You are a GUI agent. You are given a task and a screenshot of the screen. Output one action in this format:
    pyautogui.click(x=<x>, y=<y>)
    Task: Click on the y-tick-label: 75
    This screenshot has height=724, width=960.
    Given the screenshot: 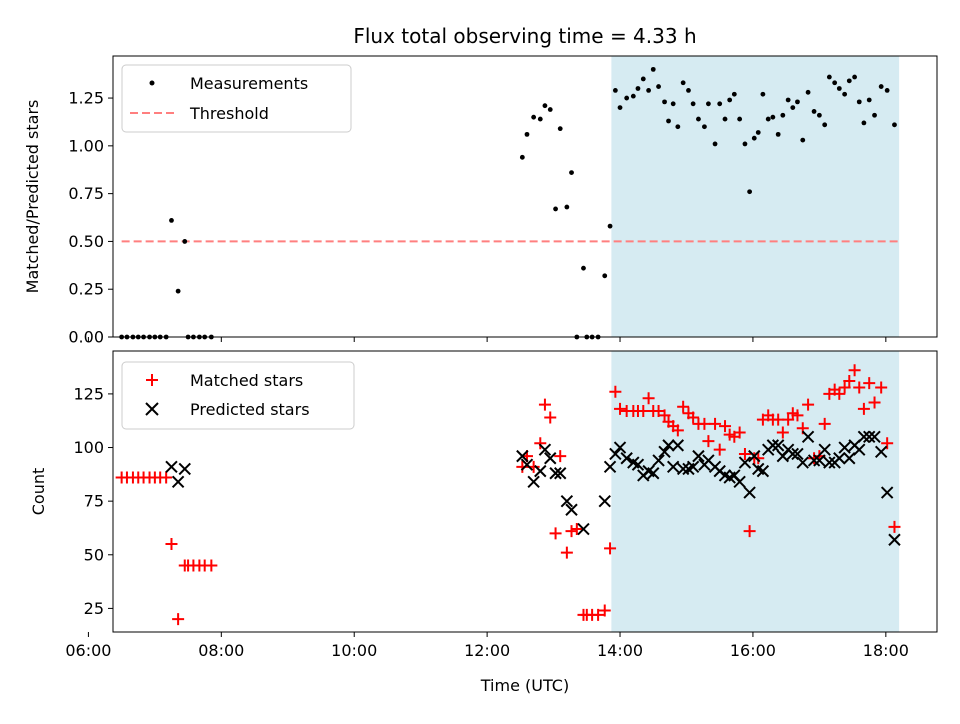 What is the action you would take?
    pyautogui.click(x=94, y=501)
    